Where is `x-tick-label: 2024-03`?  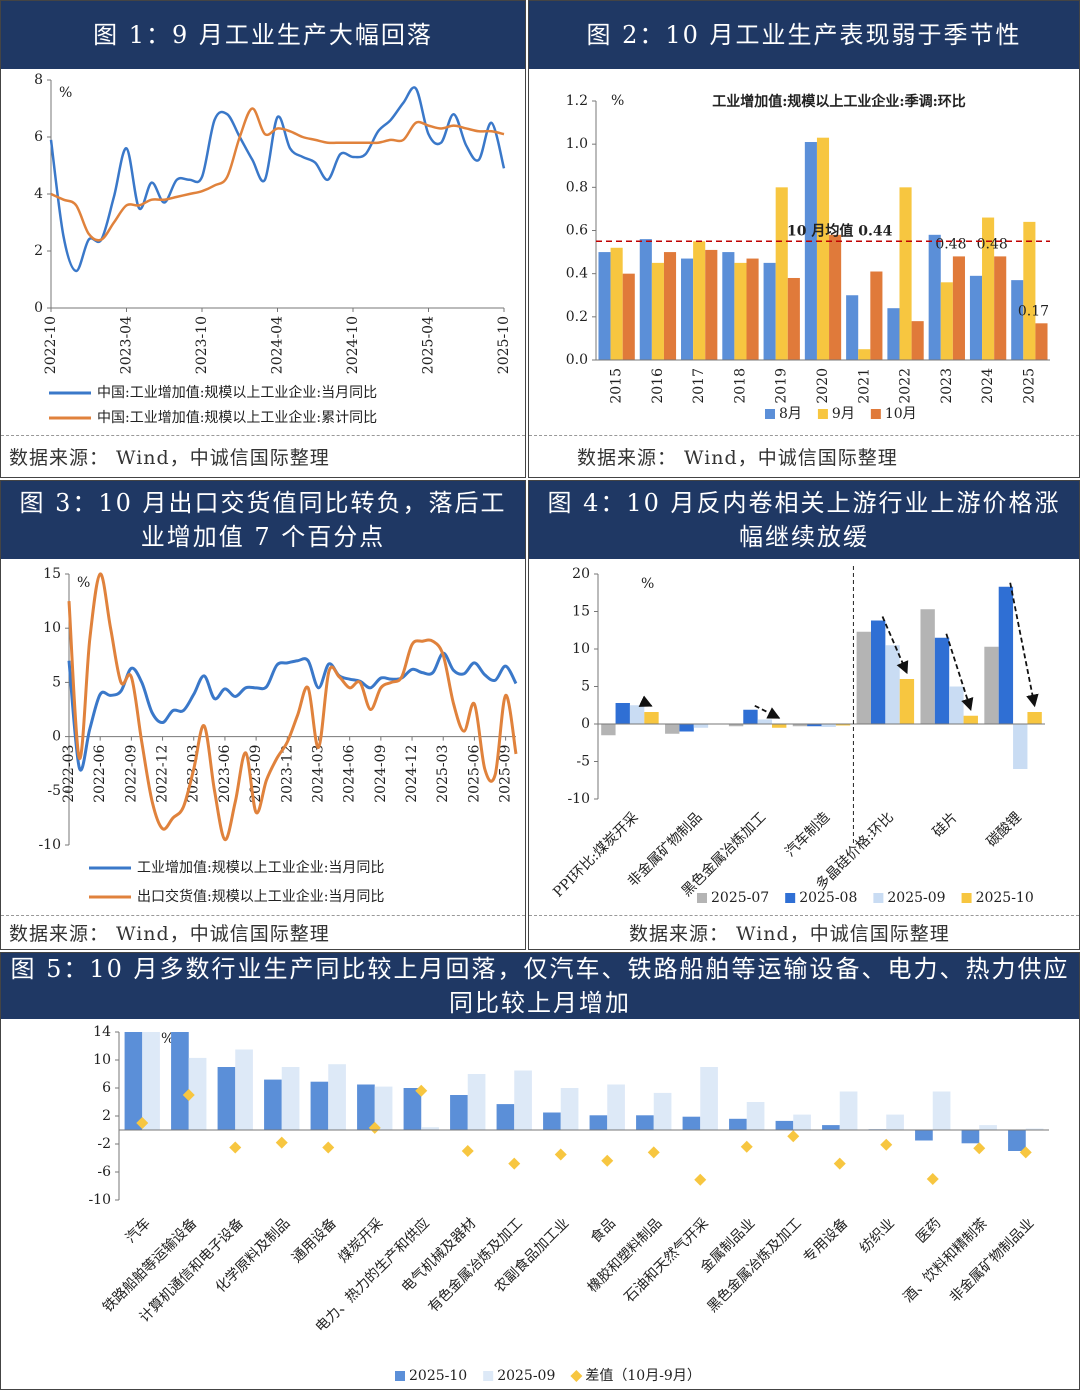
x-tick-label: 2024-03 is located at coordinates (318, 774).